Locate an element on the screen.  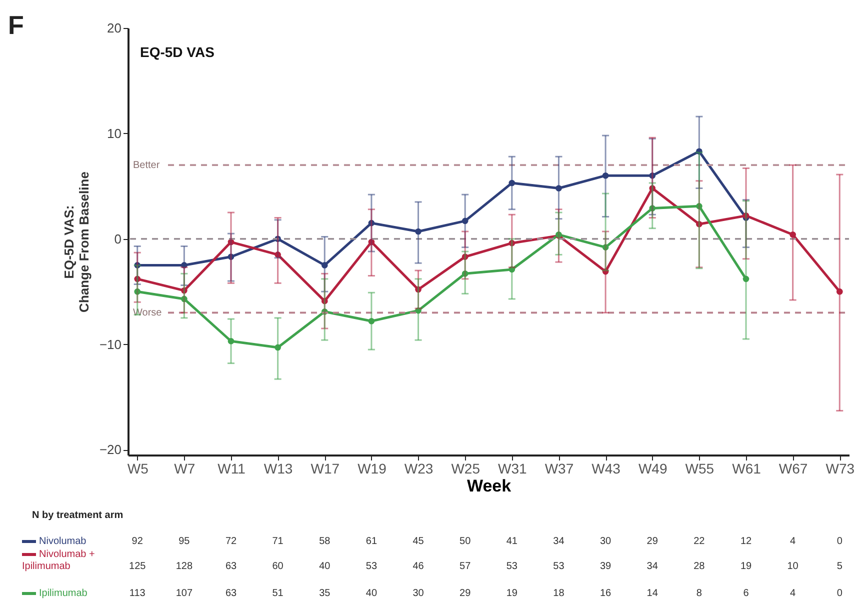
x-tick-label: W25 is located at coordinates (465, 468).